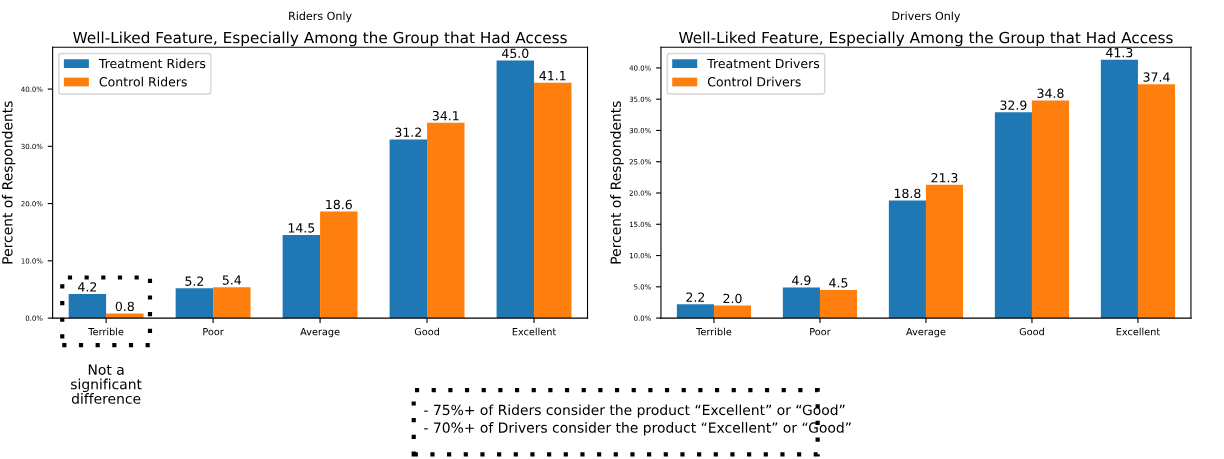 The height and width of the screenshot is (459, 1224). I want to click on data-label: 2.2, so click(695, 297).